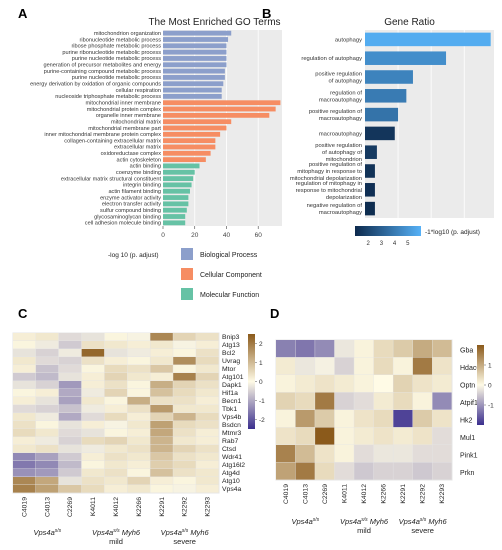  Describe the element at coordinates (133, 255) in the screenshot. I see `chart-a-xlabel: -log 10 (p. adjust)` at that location.